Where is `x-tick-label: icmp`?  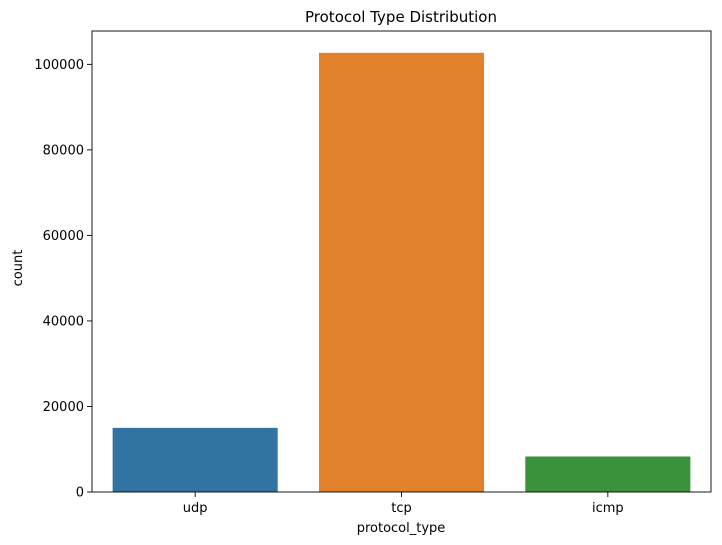
x-tick-label: icmp is located at coordinates (608, 508).